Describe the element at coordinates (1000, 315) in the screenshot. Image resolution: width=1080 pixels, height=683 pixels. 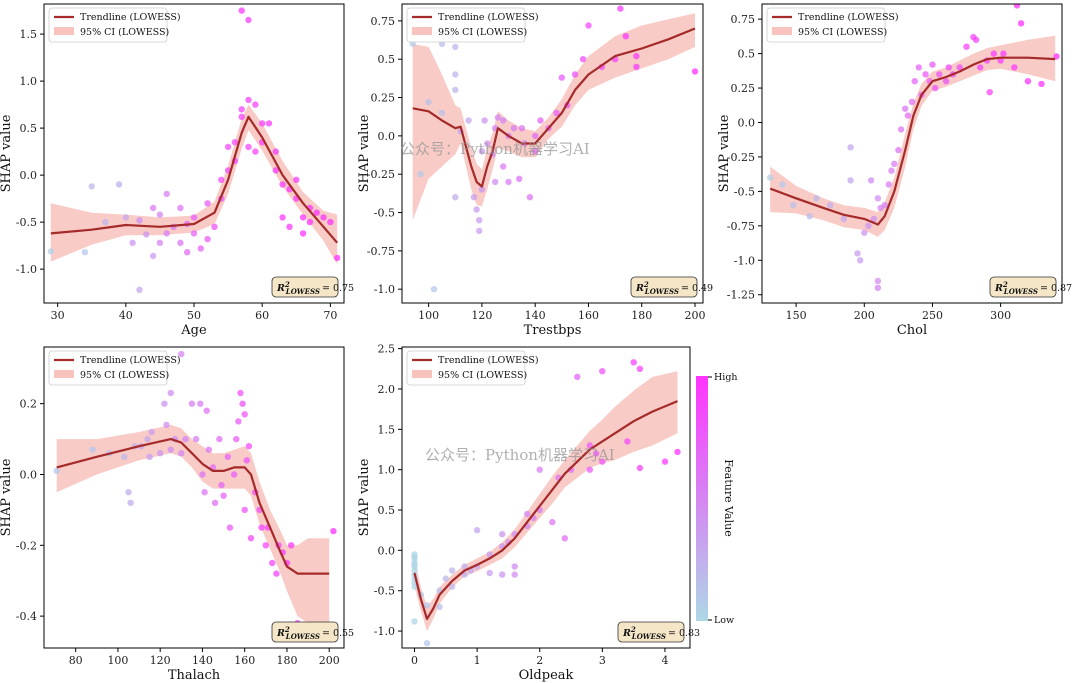
I see `x-tick-label: 300` at that location.